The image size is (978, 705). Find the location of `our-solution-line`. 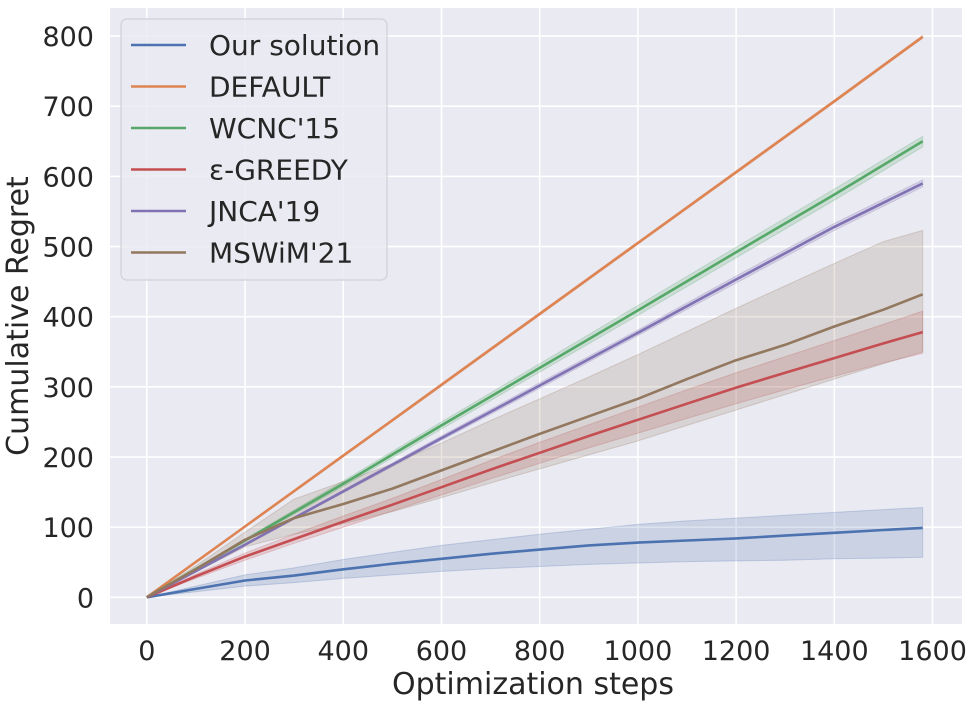

our-solution-line is located at coordinates (534, 562).